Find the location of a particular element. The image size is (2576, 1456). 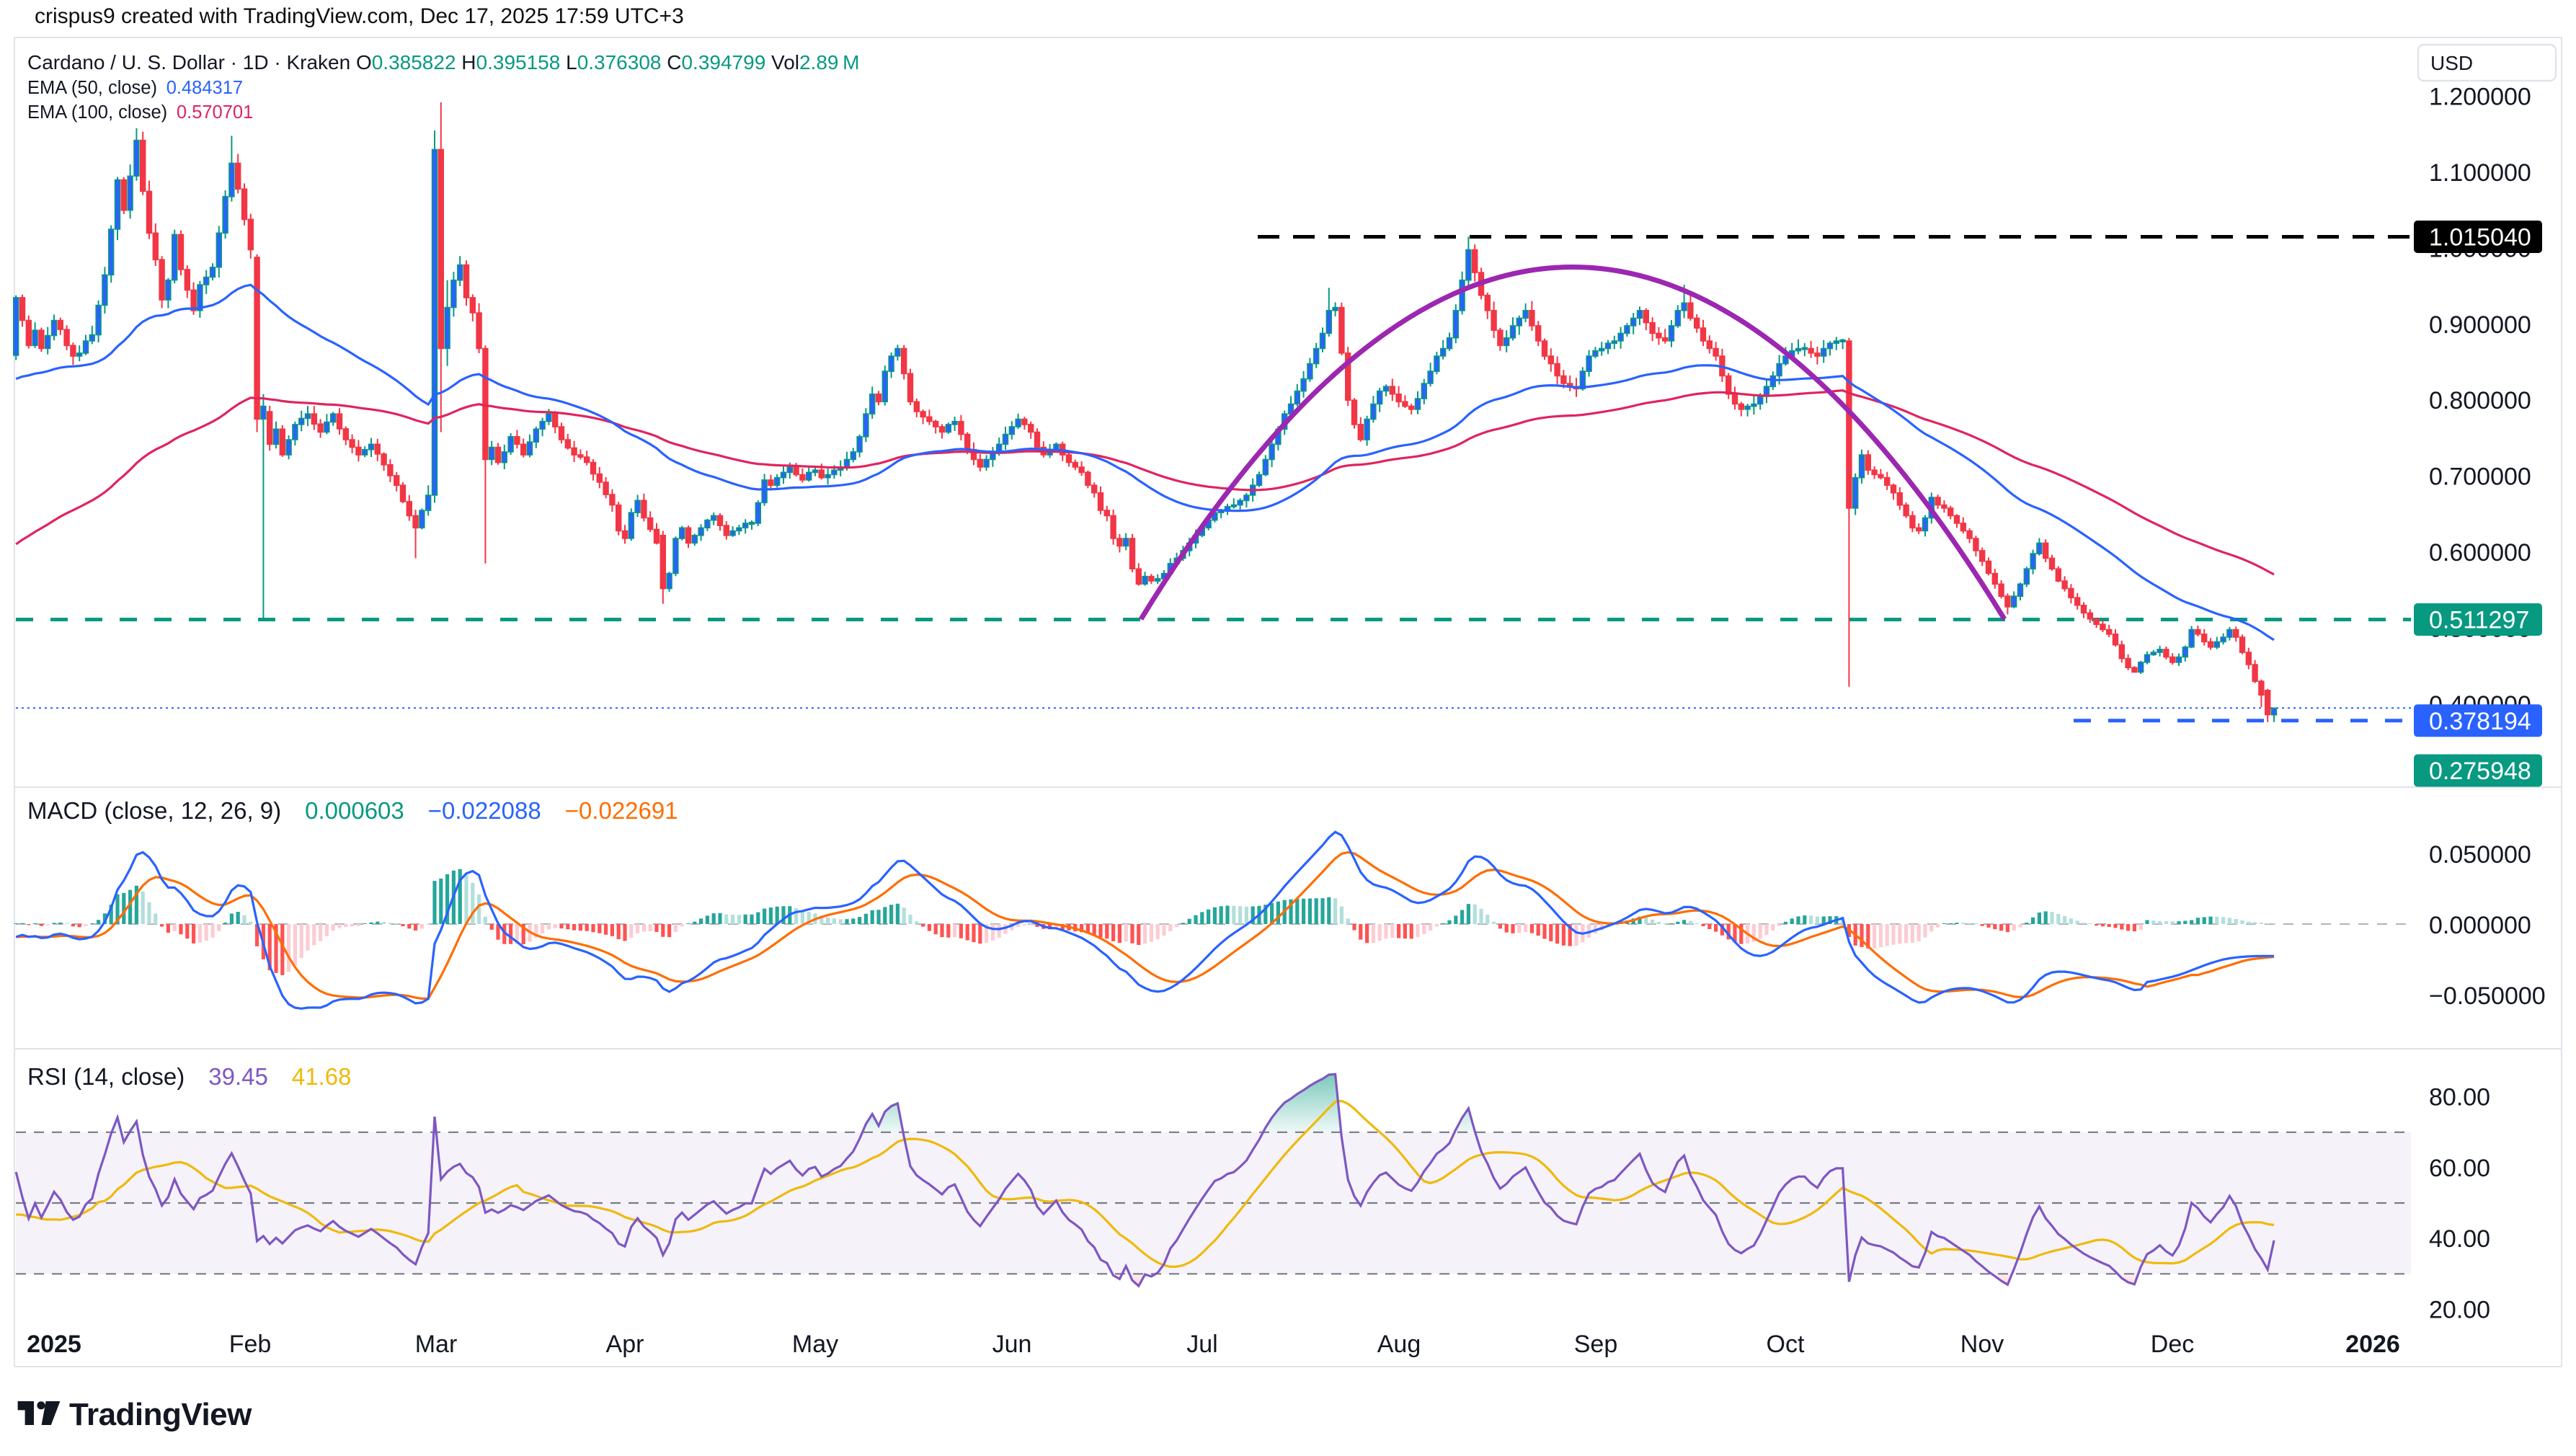

svg-text: 1.100000 is located at coordinates (2480, 173).